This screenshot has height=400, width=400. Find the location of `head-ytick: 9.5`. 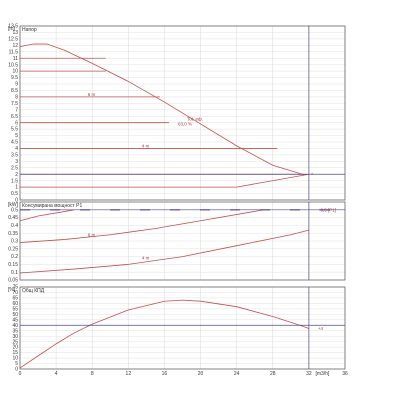

head-ytick: 9.5 is located at coordinates (14, 78).